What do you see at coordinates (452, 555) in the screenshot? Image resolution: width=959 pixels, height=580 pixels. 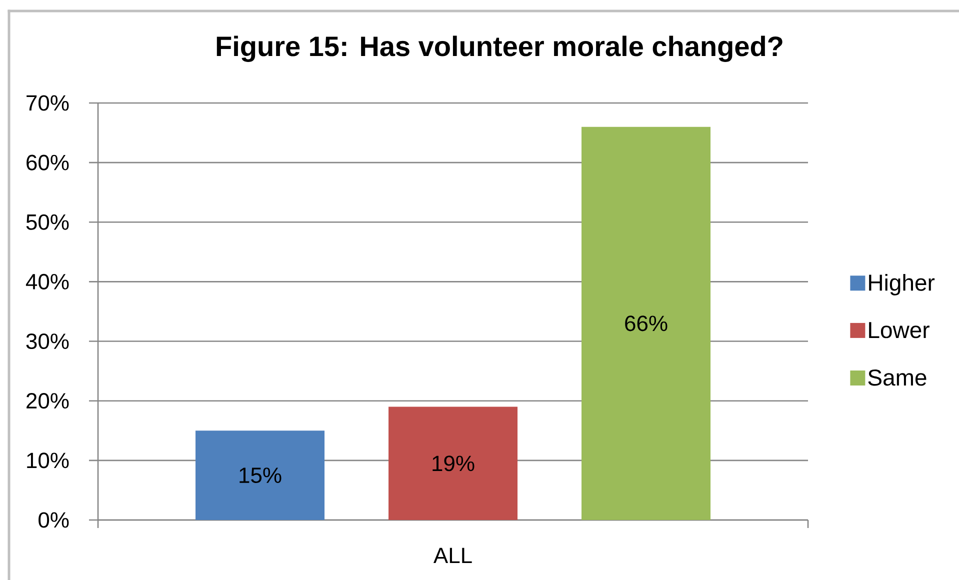 I see `x-tick-label: ALL` at bounding box center [452, 555].